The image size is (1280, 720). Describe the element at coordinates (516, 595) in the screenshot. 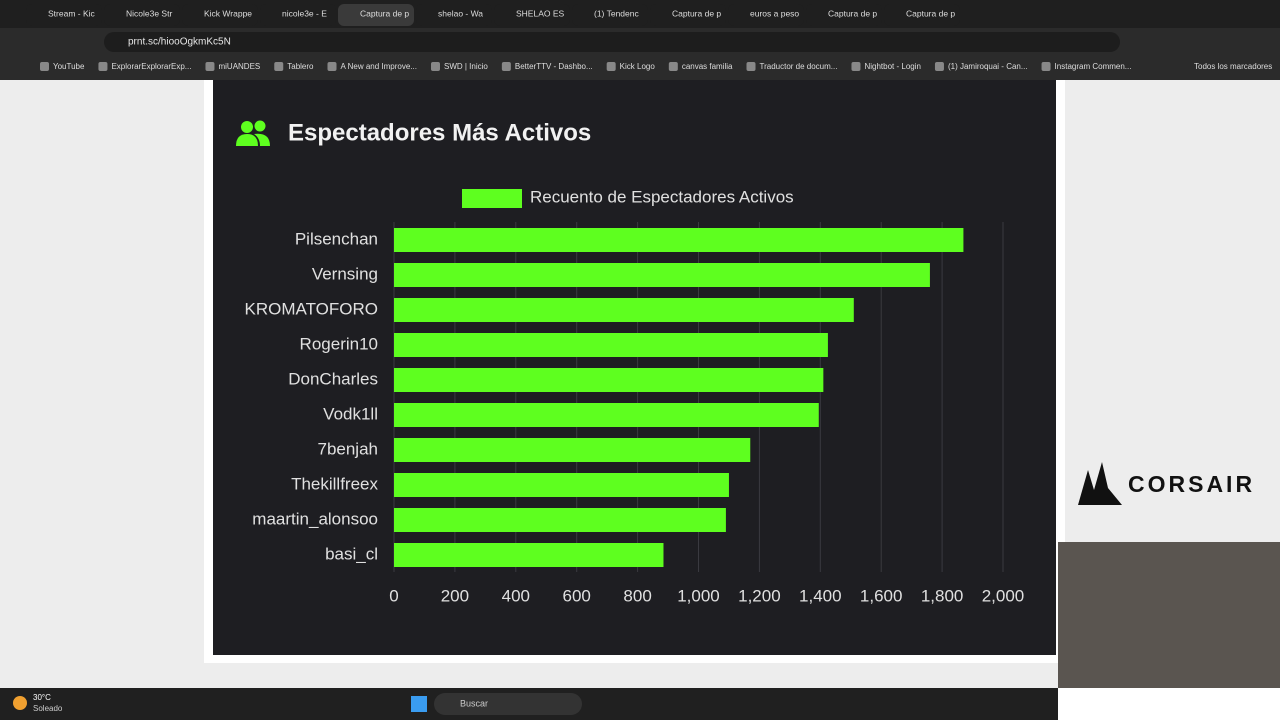

I see `x-tick-label: 400` at that location.